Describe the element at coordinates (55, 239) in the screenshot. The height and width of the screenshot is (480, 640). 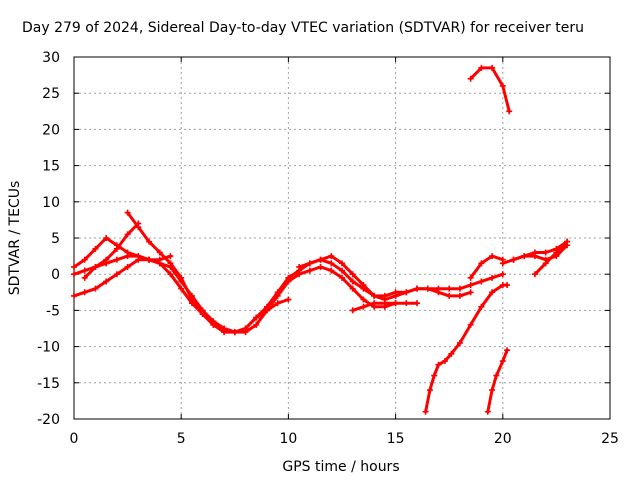
I see `y-tick-label: 5` at that location.